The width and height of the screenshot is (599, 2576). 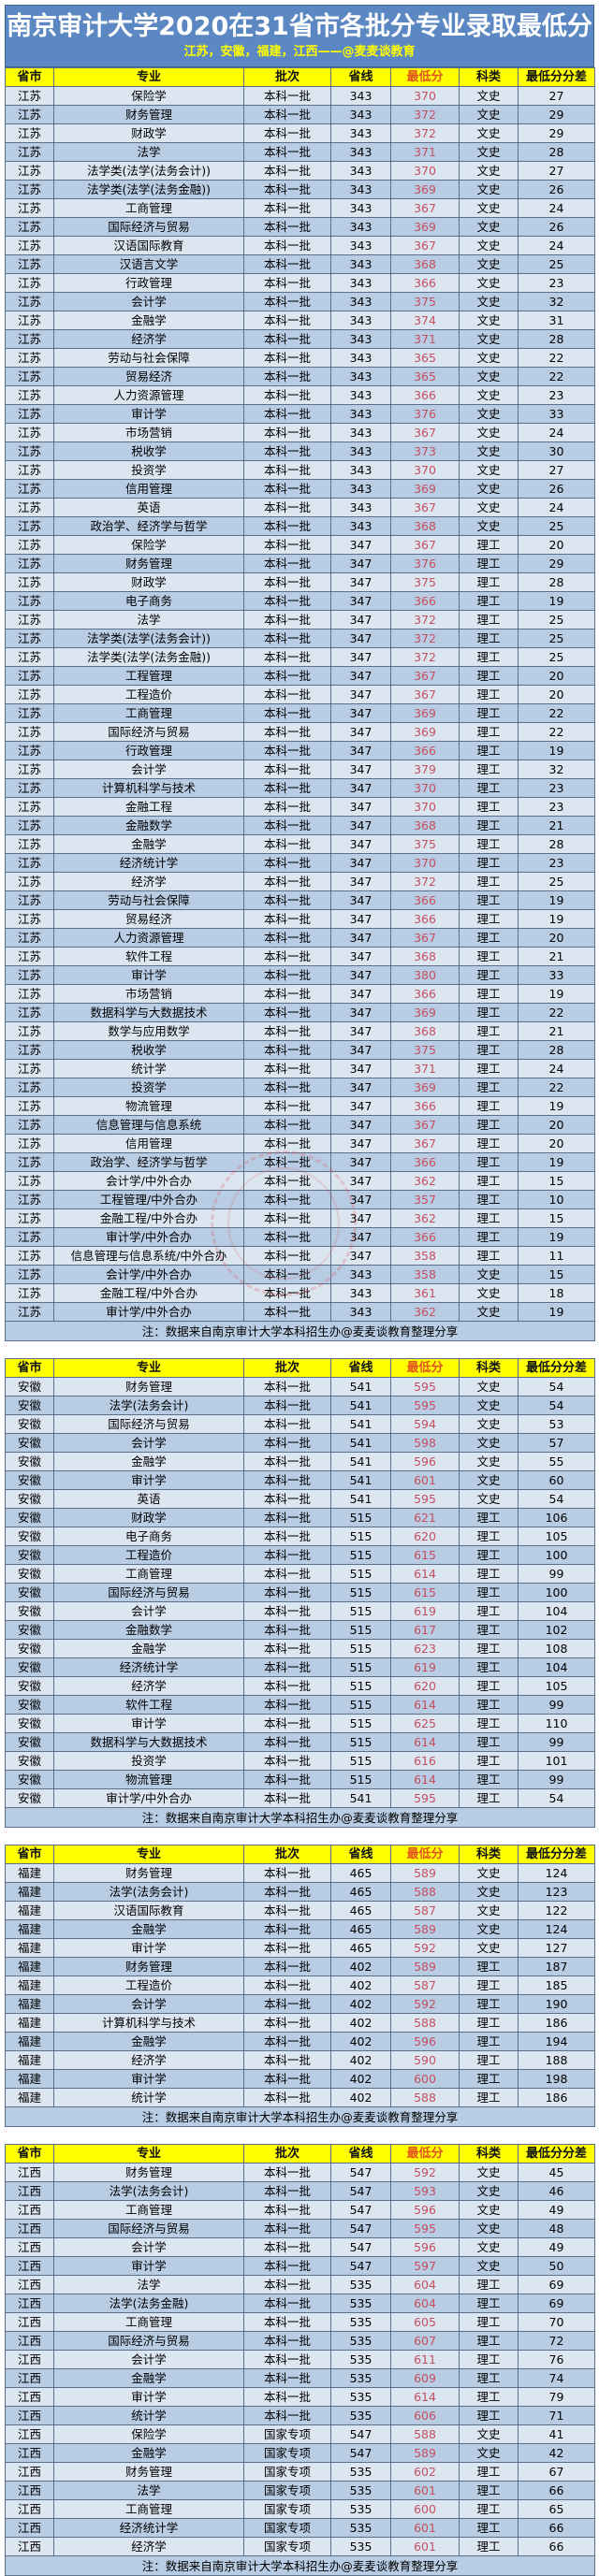 I want to click on table-row: 江苏 金融工程 本科一批 347 370 理工 23, so click(x=300, y=807).